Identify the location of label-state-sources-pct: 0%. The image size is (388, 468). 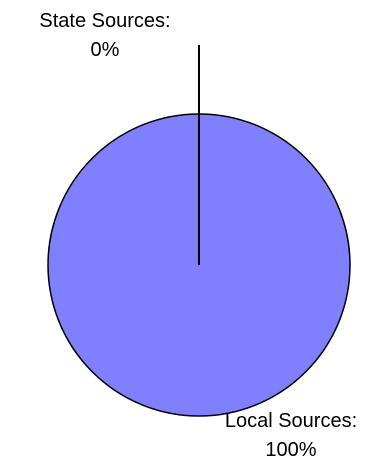
(105, 50).